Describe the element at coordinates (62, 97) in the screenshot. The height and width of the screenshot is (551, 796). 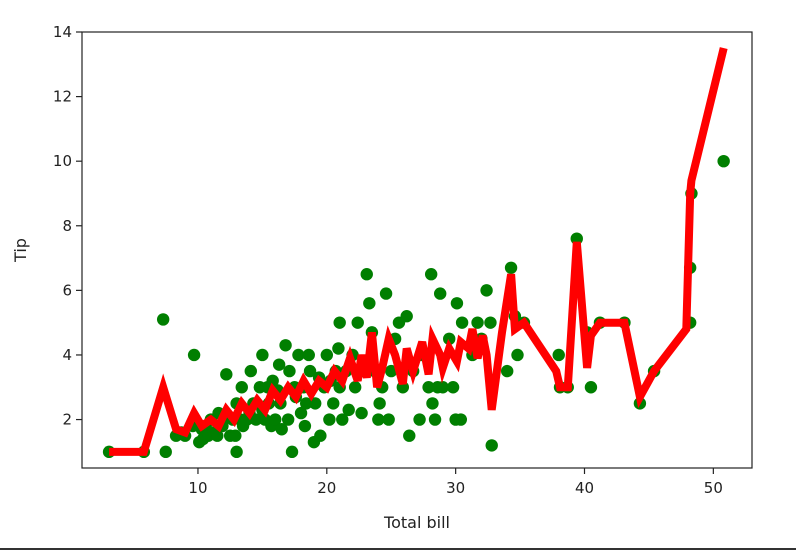
I see `y-tick-label-12: 12` at that location.